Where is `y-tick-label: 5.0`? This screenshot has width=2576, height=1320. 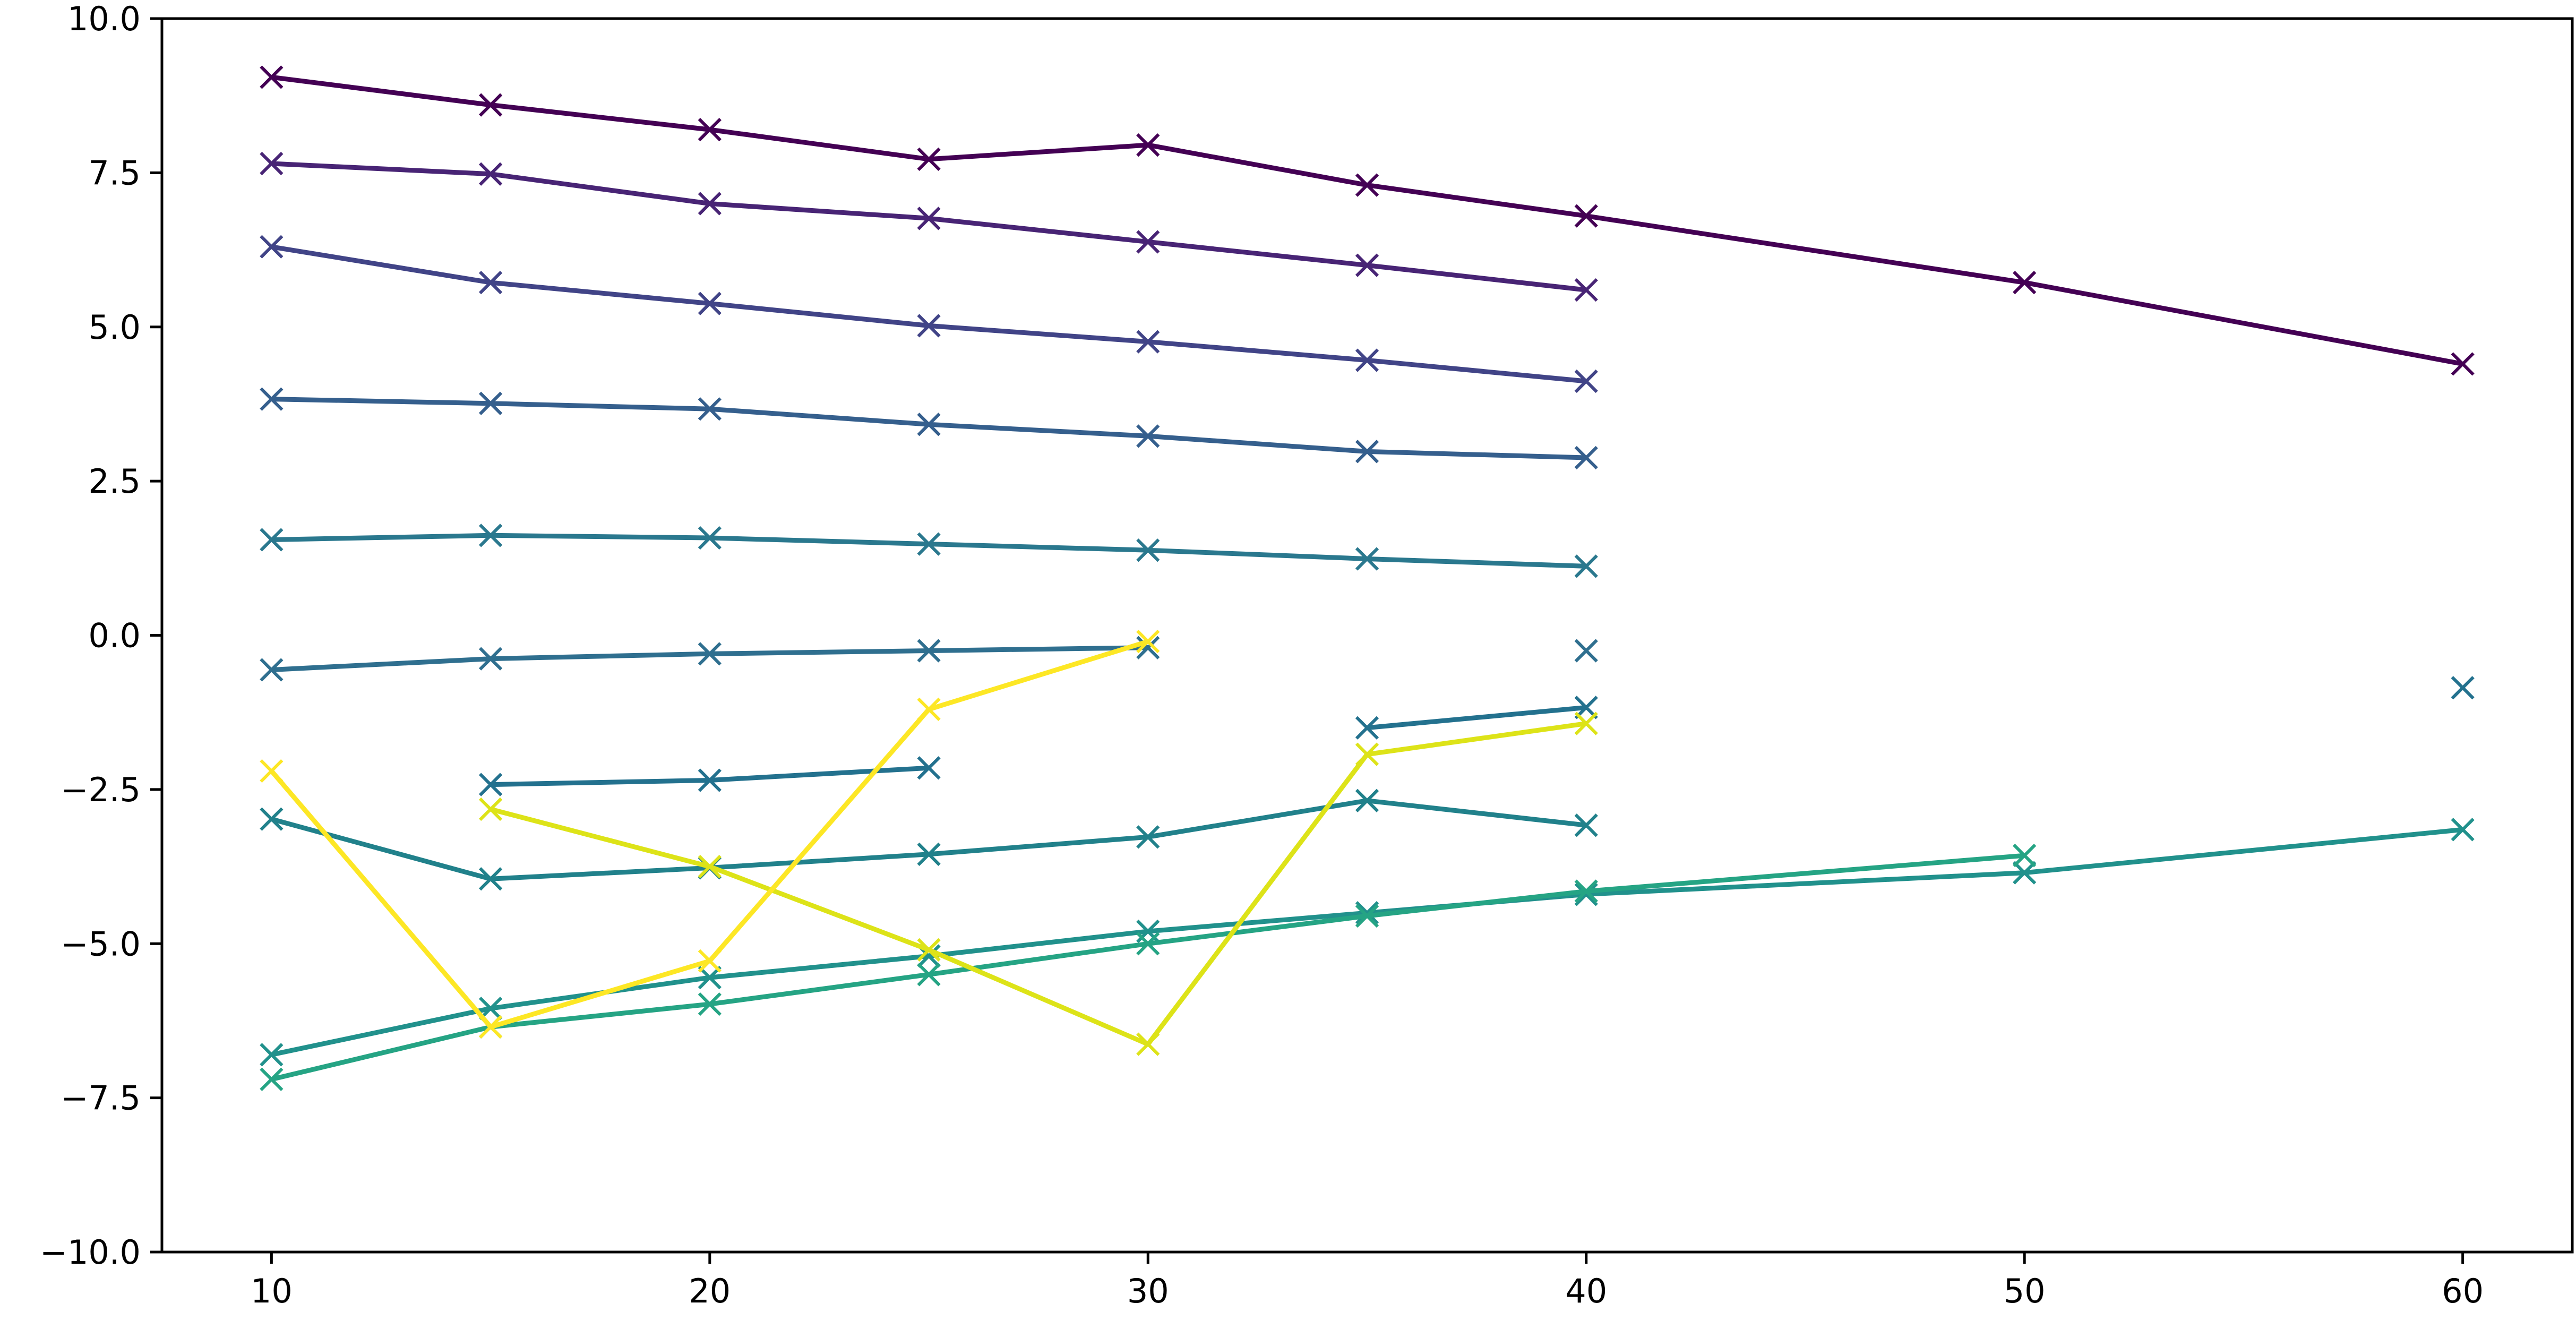
y-tick-label: 5.0 is located at coordinates (115, 327).